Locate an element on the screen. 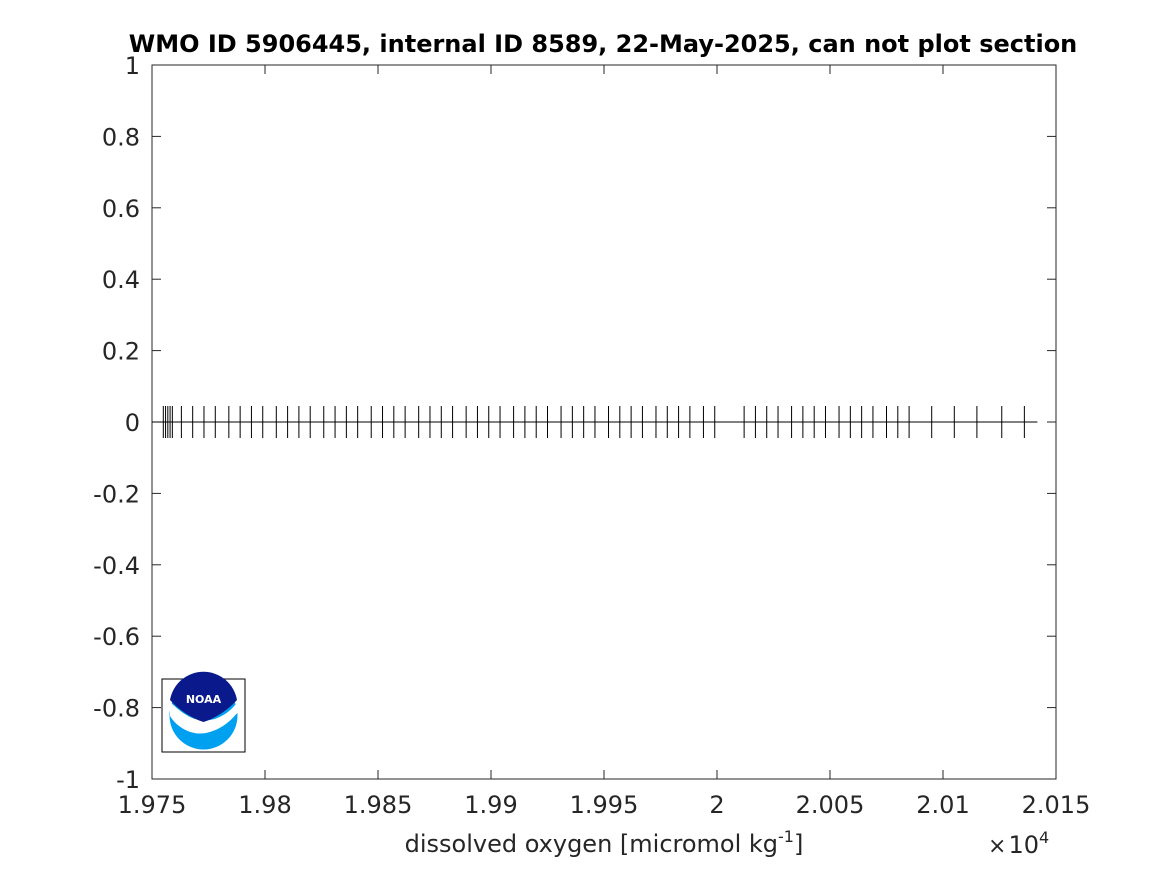 The width and height of the screenshot is (1167, 875). x-axis-label-suffix: ] is located at coordinates (798, 844).